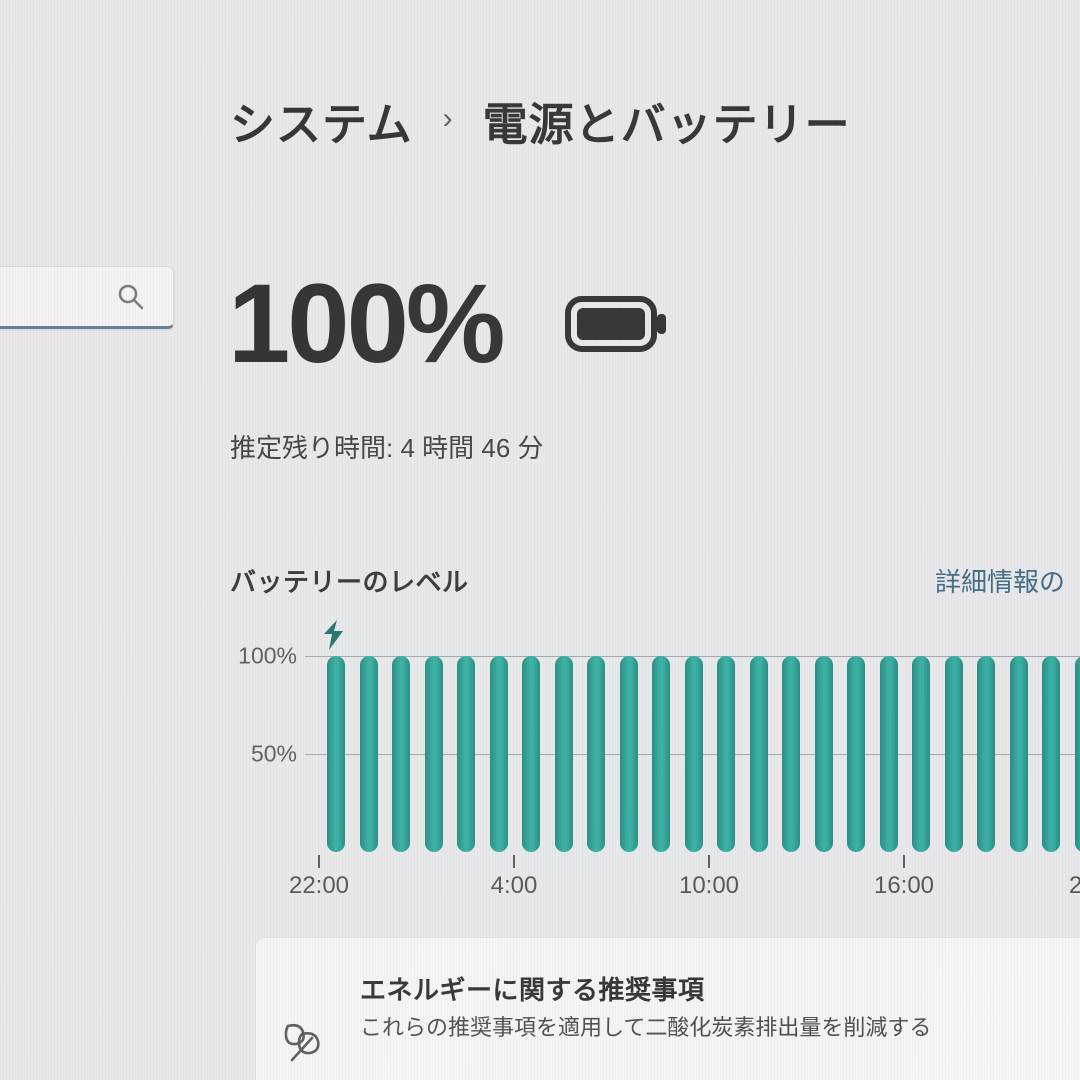 The image size is (1080, 1080). I want to click on breadcrumb-system: システム, so click(321, 124).